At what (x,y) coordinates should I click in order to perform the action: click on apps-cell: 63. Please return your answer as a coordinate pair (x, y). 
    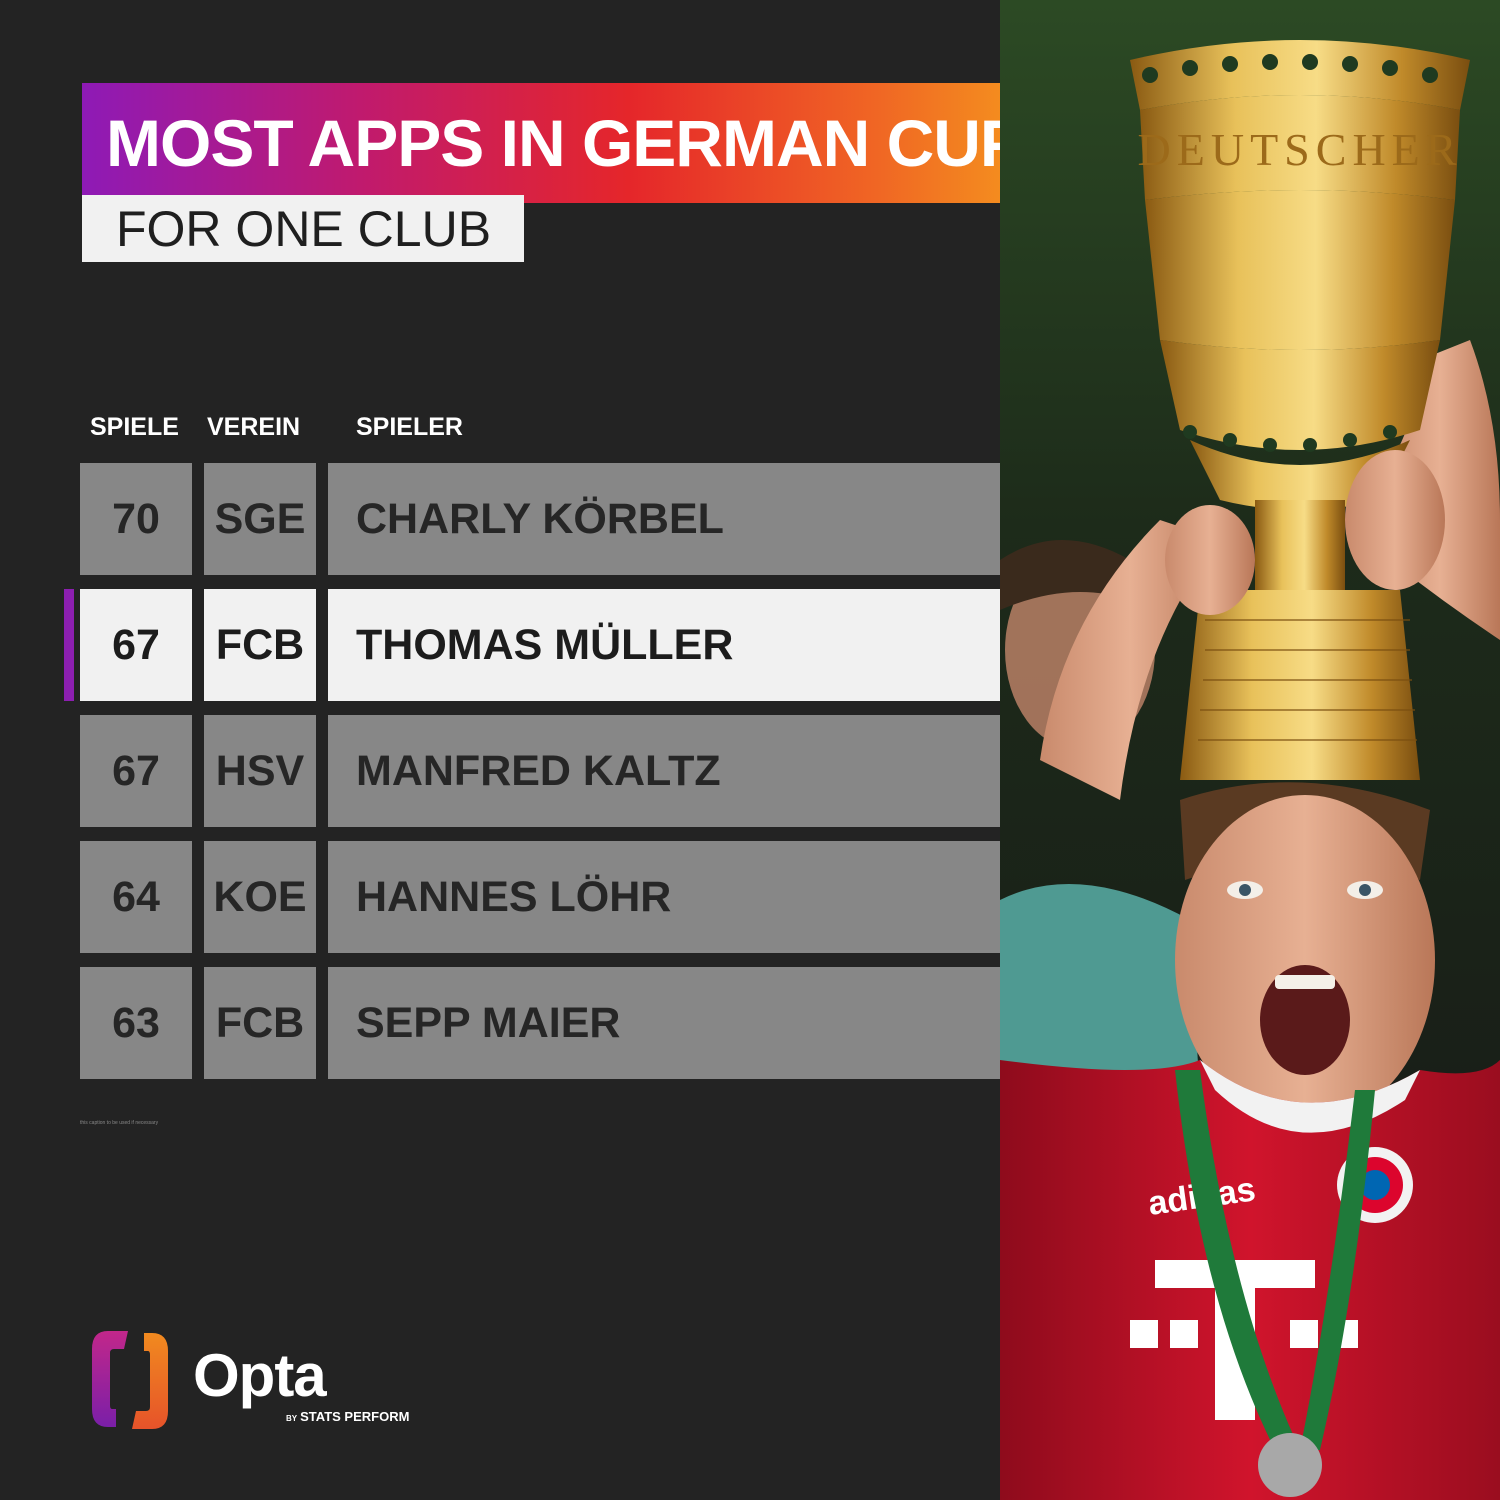
    Looking at the image, I should click on (136, 1023).